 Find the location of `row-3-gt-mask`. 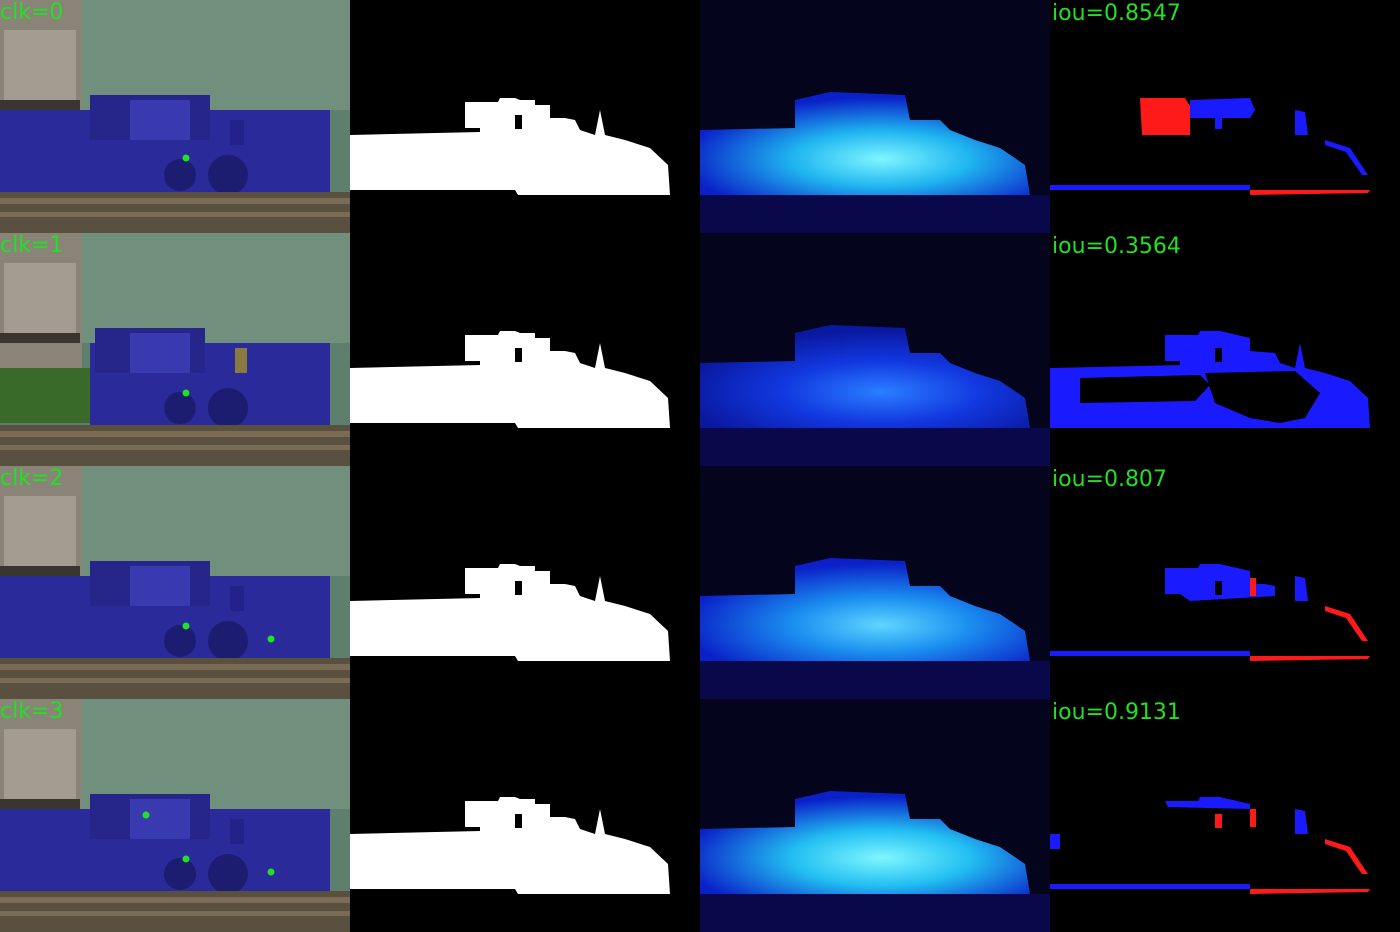

row-3-gt-mask is located at coordinates (525, 815).